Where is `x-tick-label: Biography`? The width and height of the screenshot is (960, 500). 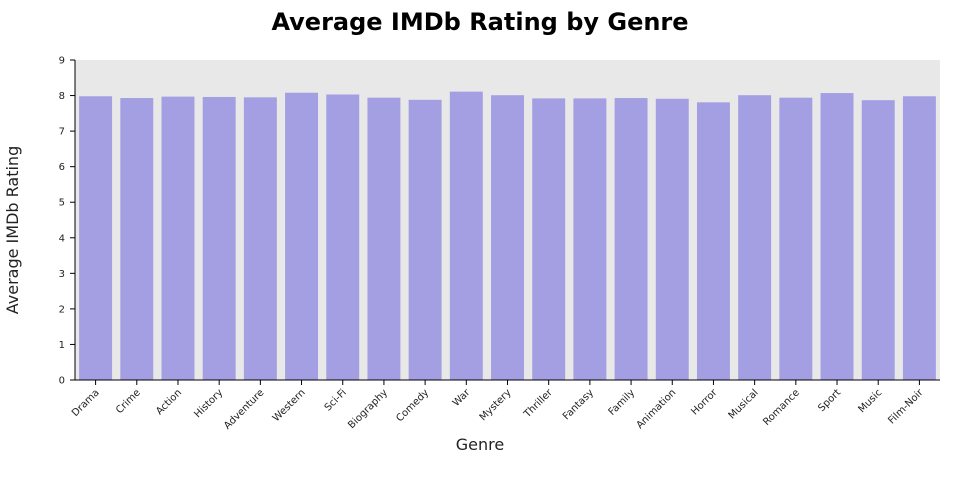
x-tick-label: Biography is located at coordinates (368, 409).